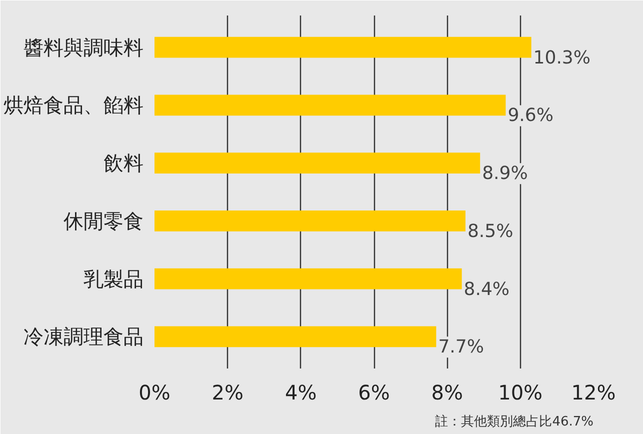 This screenshot has width=643, height=434. Describe the element at coordinates (461, 347) in the screenshot. I see `data-label: 7.7%` at that location.